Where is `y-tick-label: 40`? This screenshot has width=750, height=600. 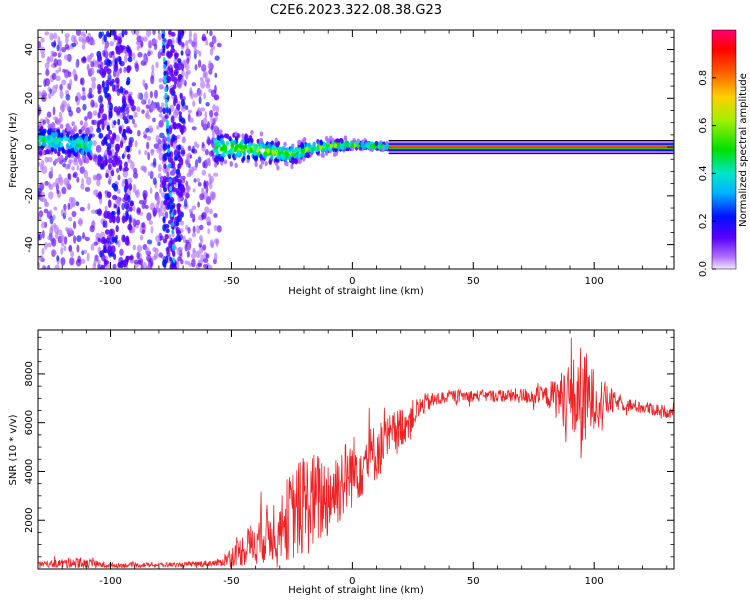
y-tick-label: 40 is located at coordinates (29, 49).